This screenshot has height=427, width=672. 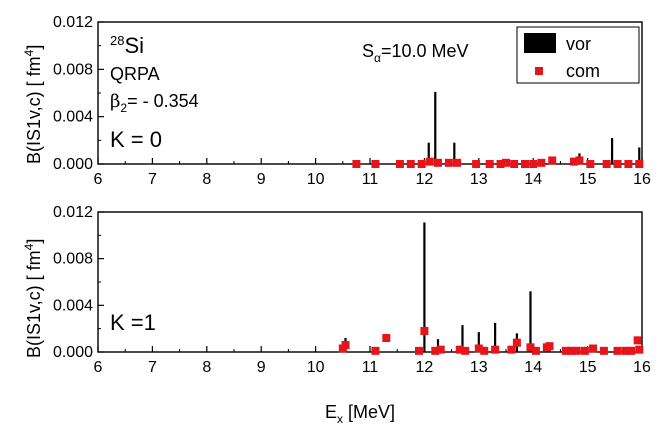 What do you see at coordinates (33, 104) in the screenshot?
I see `top-y-axis-label: B(IS1v,c) [ fm4]` at bounding box center [33, 104].